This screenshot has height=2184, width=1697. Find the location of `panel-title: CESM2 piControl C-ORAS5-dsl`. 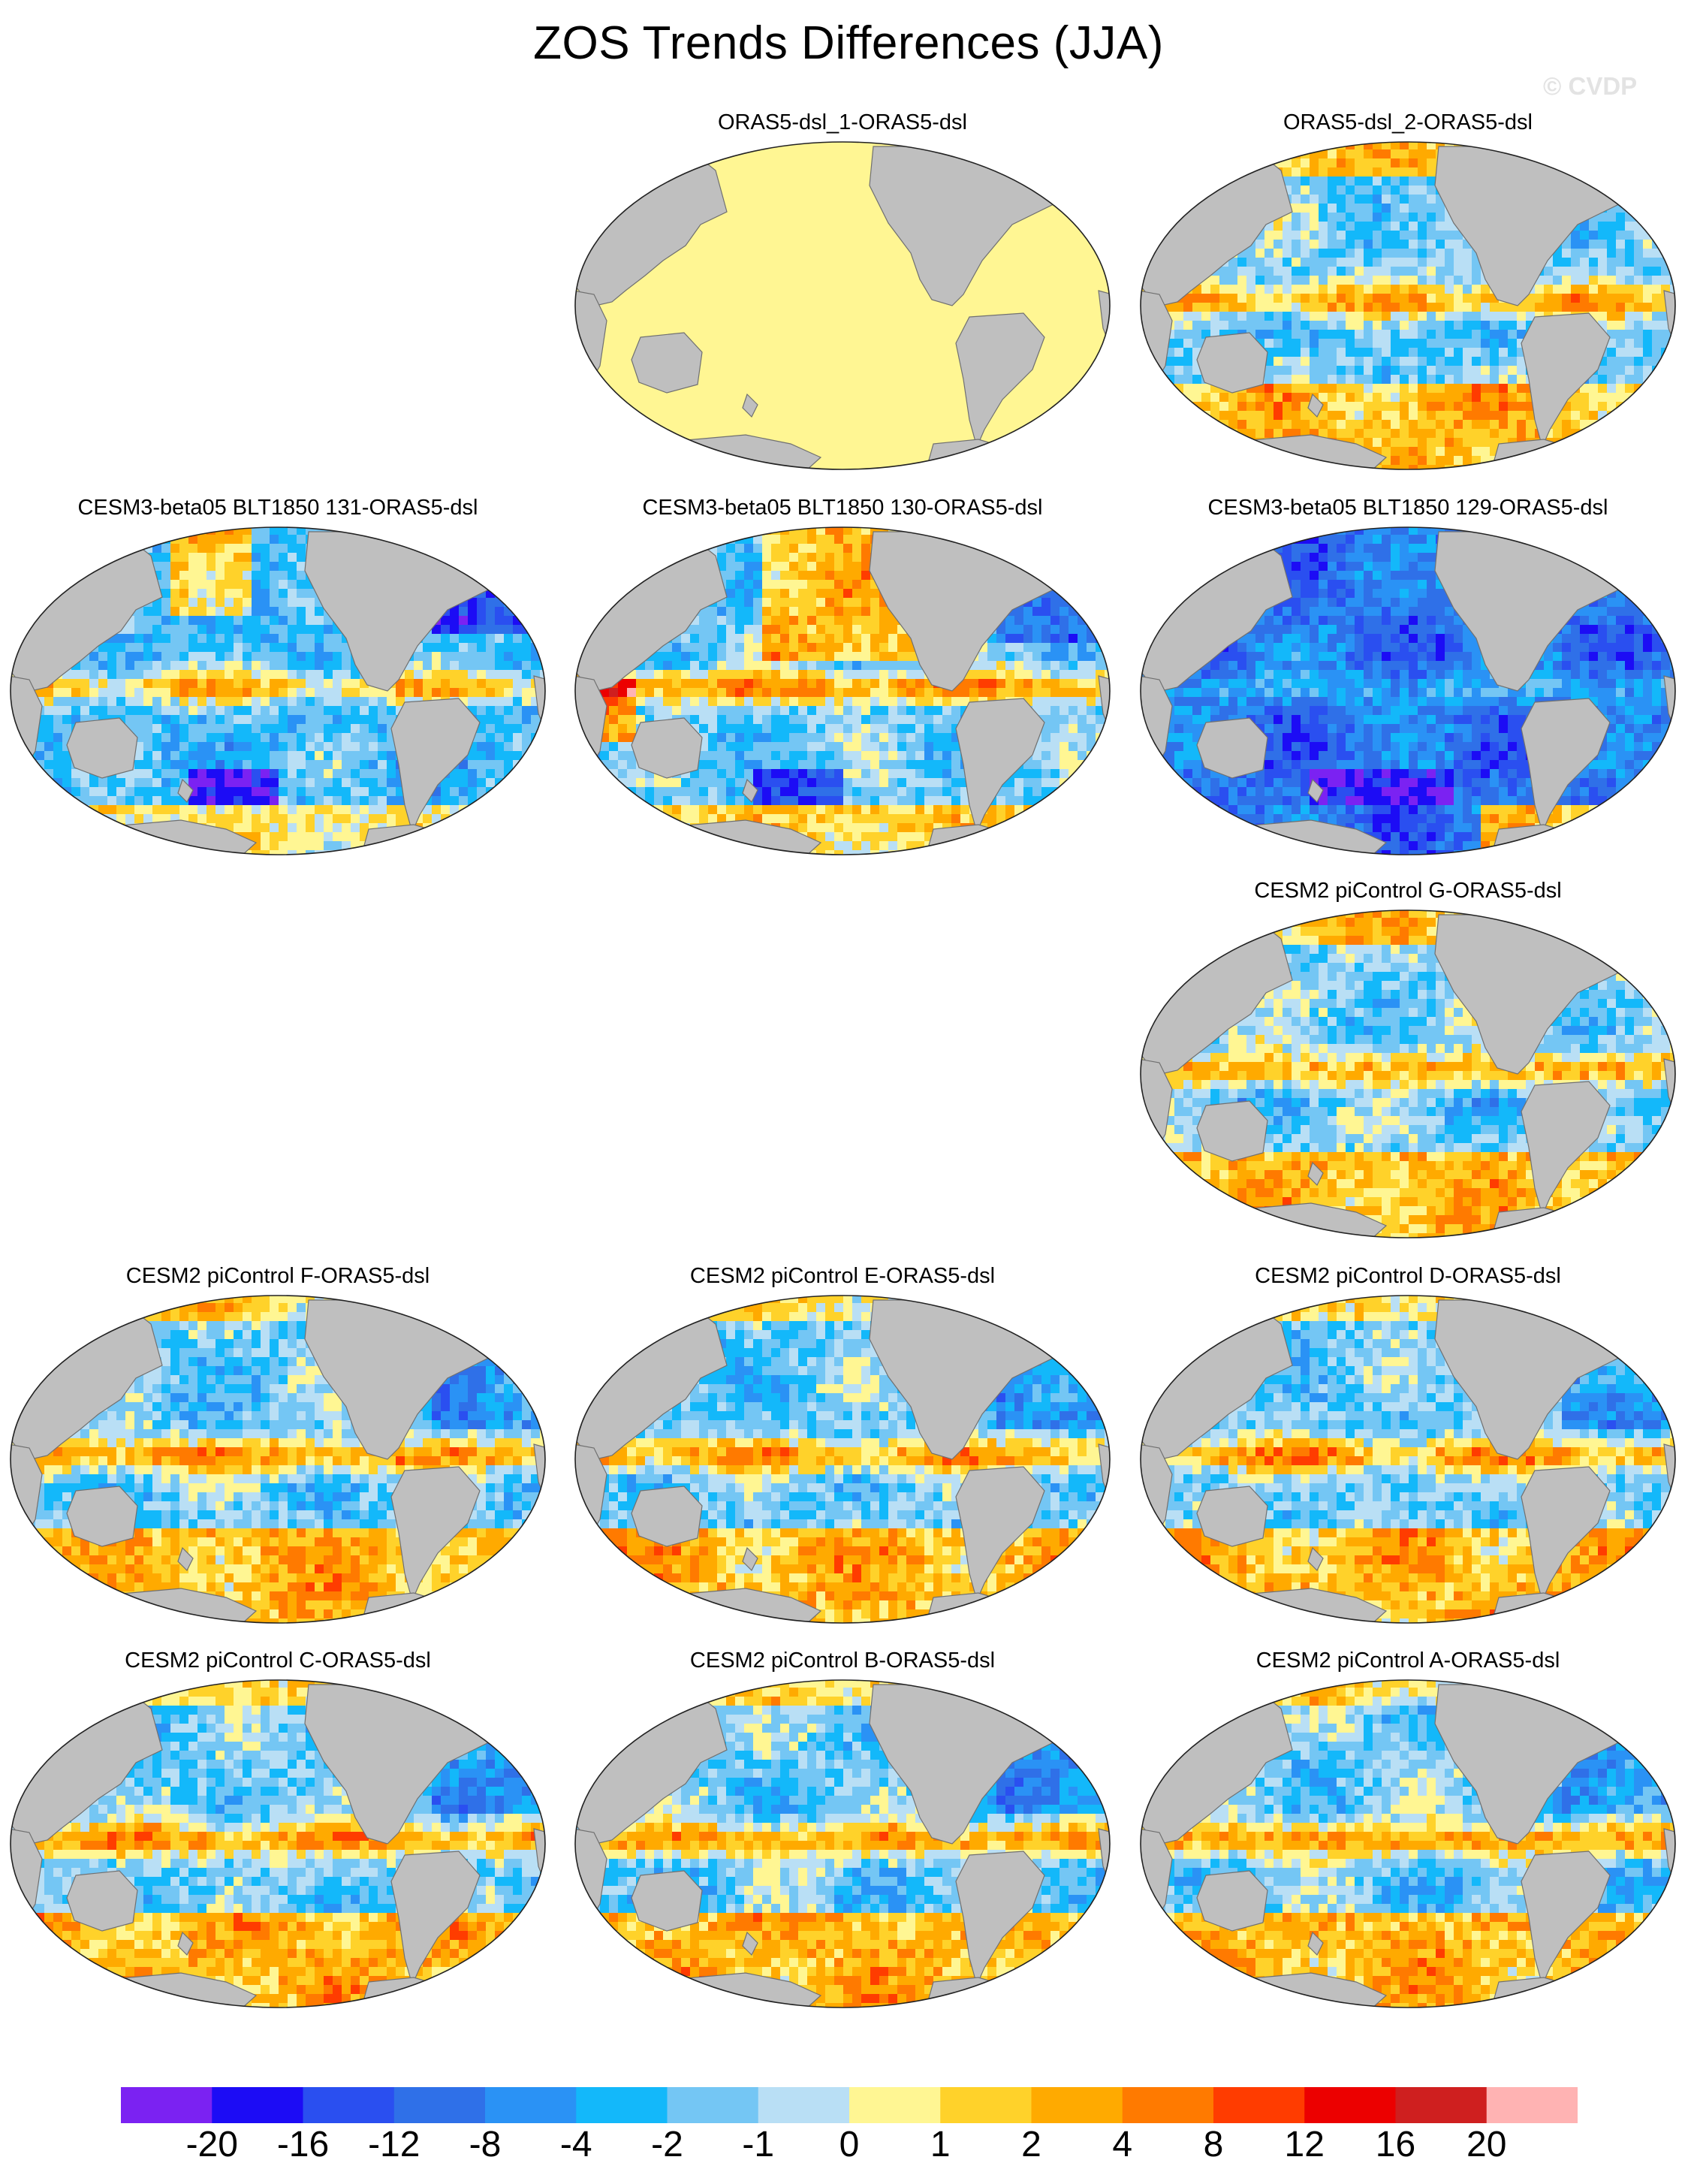

panel-title: CESM2 piControl C-ORAS5-dsl is located at coordinates (278, 1661).